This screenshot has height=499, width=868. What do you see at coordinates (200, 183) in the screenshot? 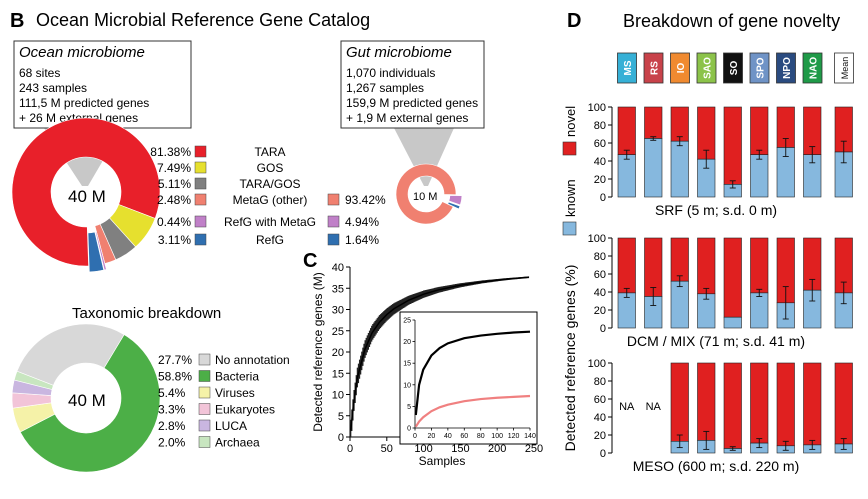
I see `swatch-tara-gos` at bounding box center [200, 183].